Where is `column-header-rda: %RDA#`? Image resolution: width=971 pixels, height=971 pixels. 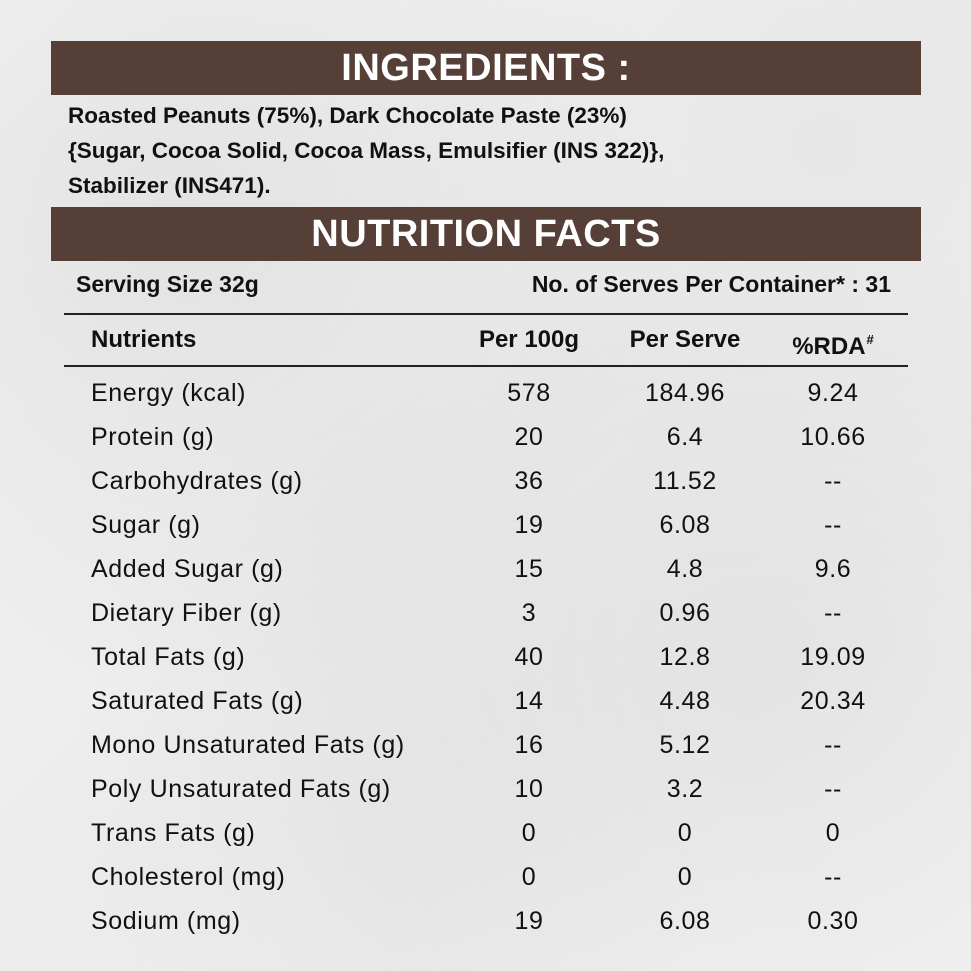 column-header-rda: %RDA# is located at coordinates (833, 343).